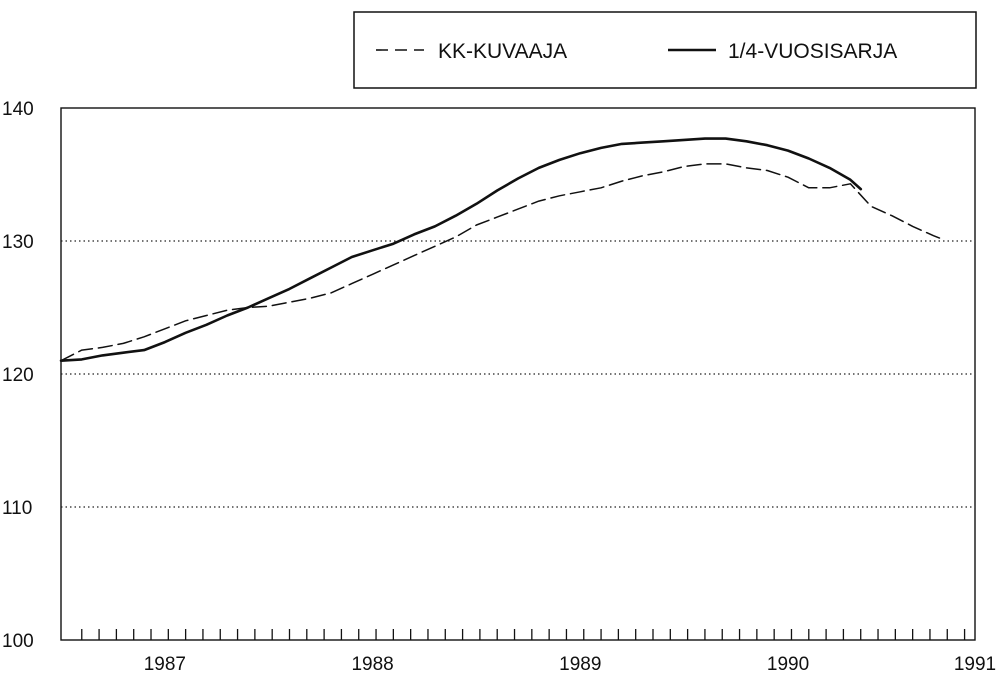 The height and width of the screenshot is (673, 1003). What do you see at coordinates (18, 109) in the screenshot?
I see `y-tick-label-140: 140` at bounding box center [18, 109].